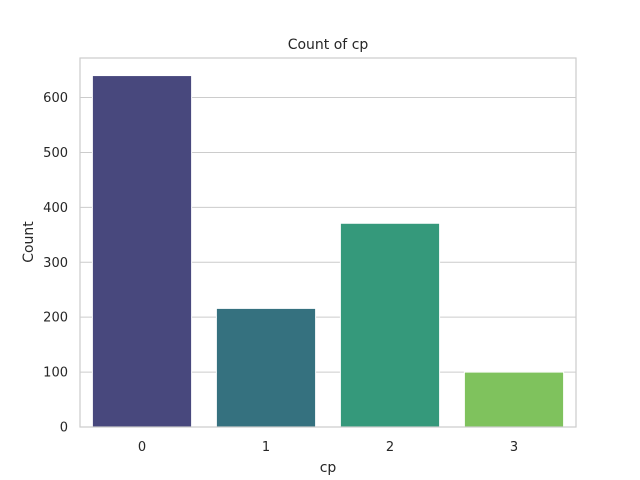 This screenshot has height=480, width=640. I want to click on x-tick-label: 3, so click(514, 447).